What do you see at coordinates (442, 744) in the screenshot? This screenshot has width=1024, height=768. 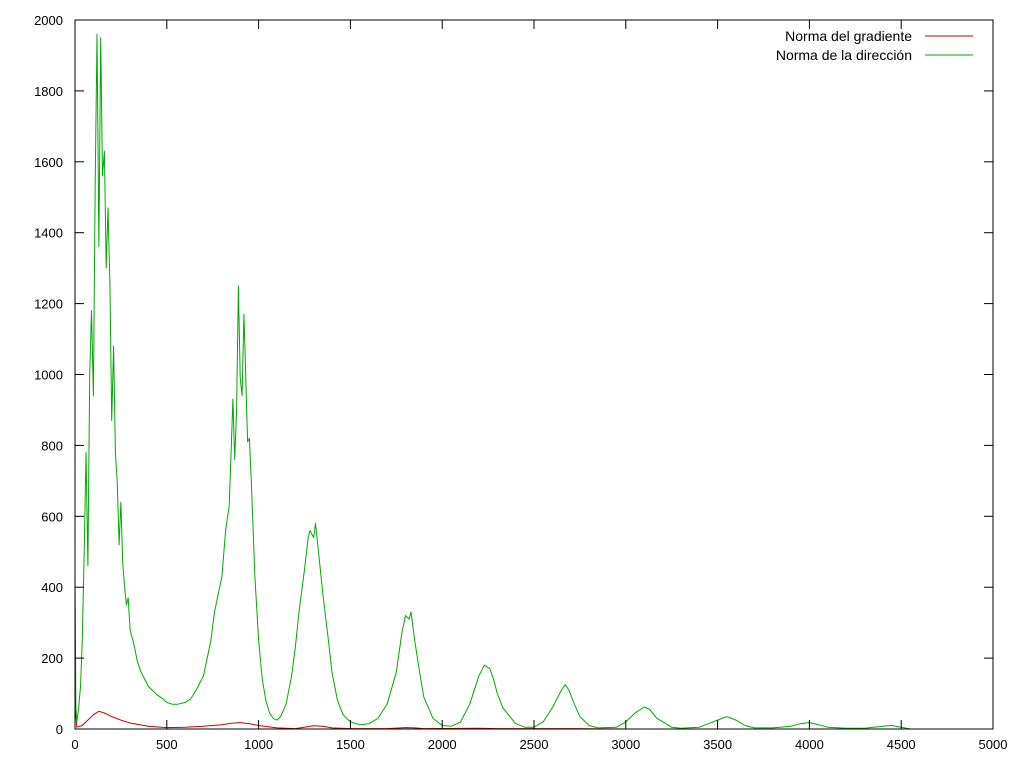 I see `x-tick-label: 2000` at bounding box center [442, 744].